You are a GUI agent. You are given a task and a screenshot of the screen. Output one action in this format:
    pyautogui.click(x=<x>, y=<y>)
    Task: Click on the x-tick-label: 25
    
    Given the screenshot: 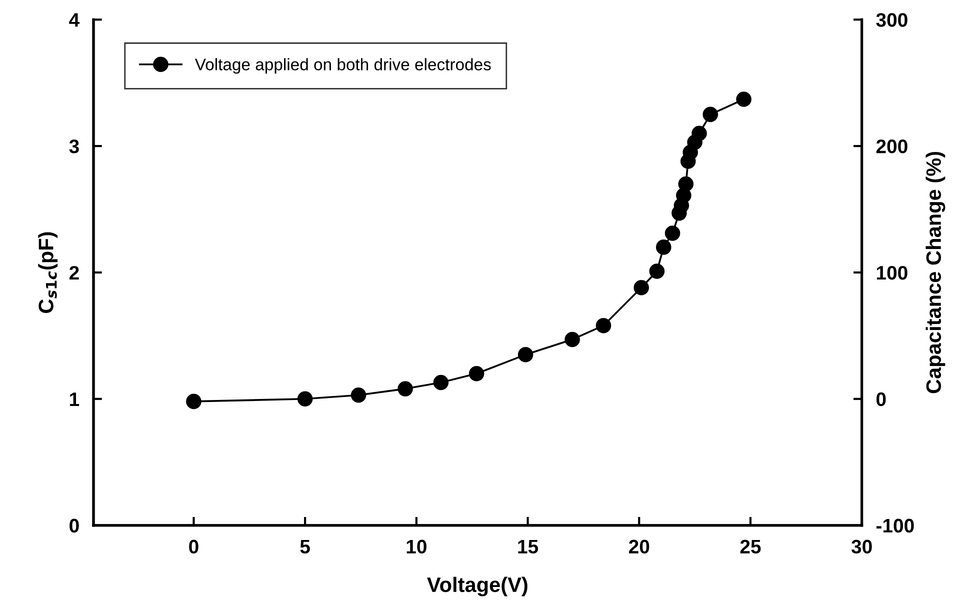 What is the action you would take?
    pyautogui.click(x=750, y=547)
    